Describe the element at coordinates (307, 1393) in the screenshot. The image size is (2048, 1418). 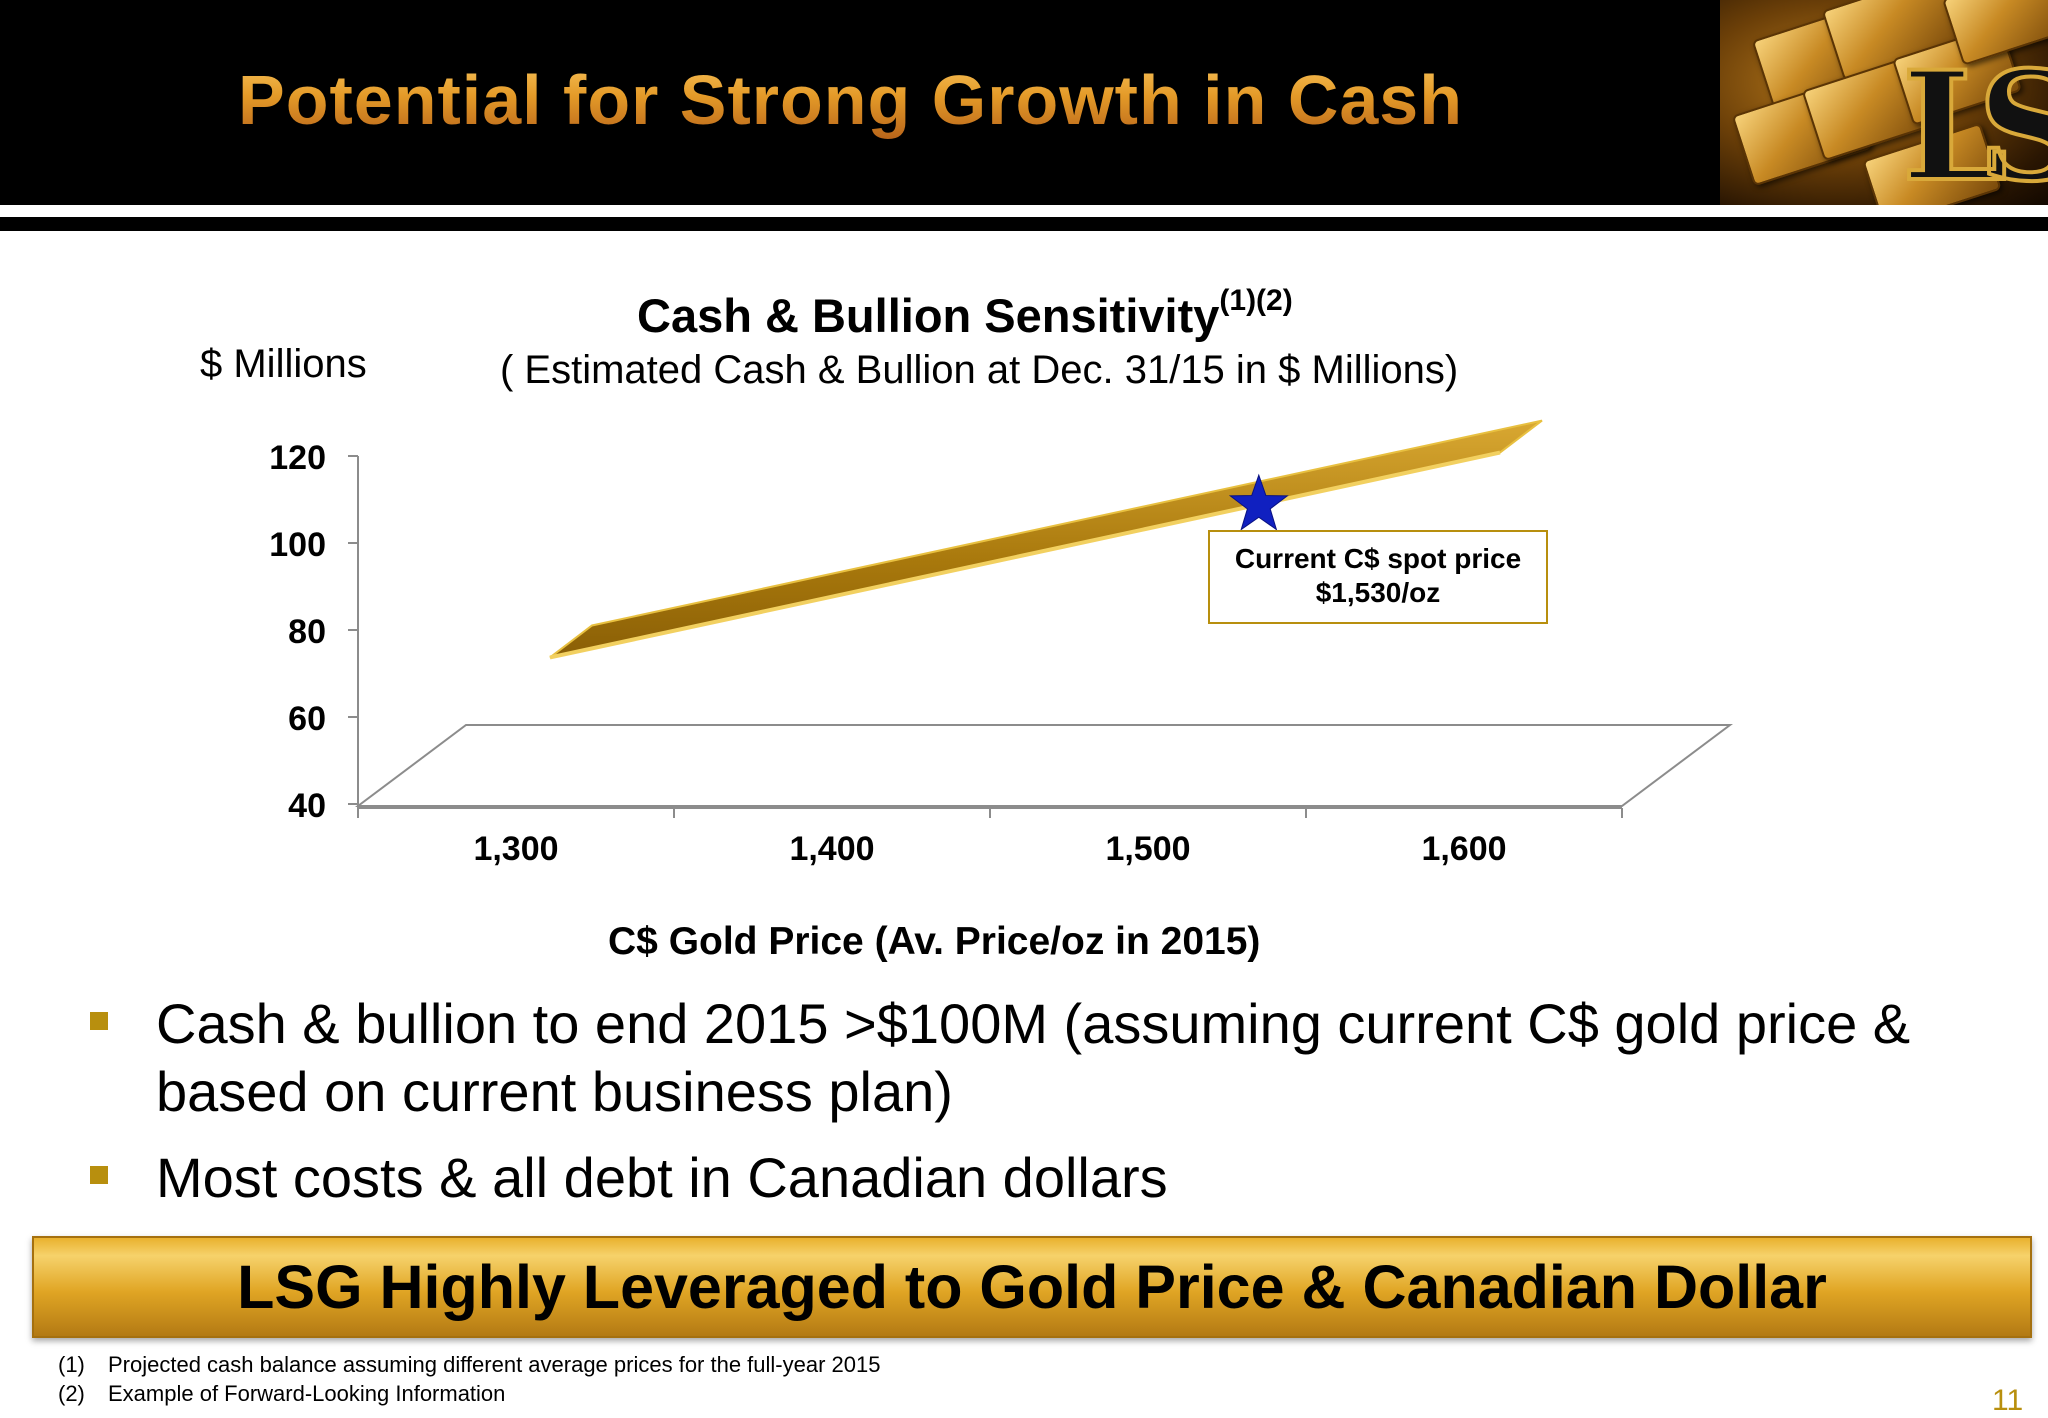
I see `footnote-text: Example of Forward-Looking Information` at that location.